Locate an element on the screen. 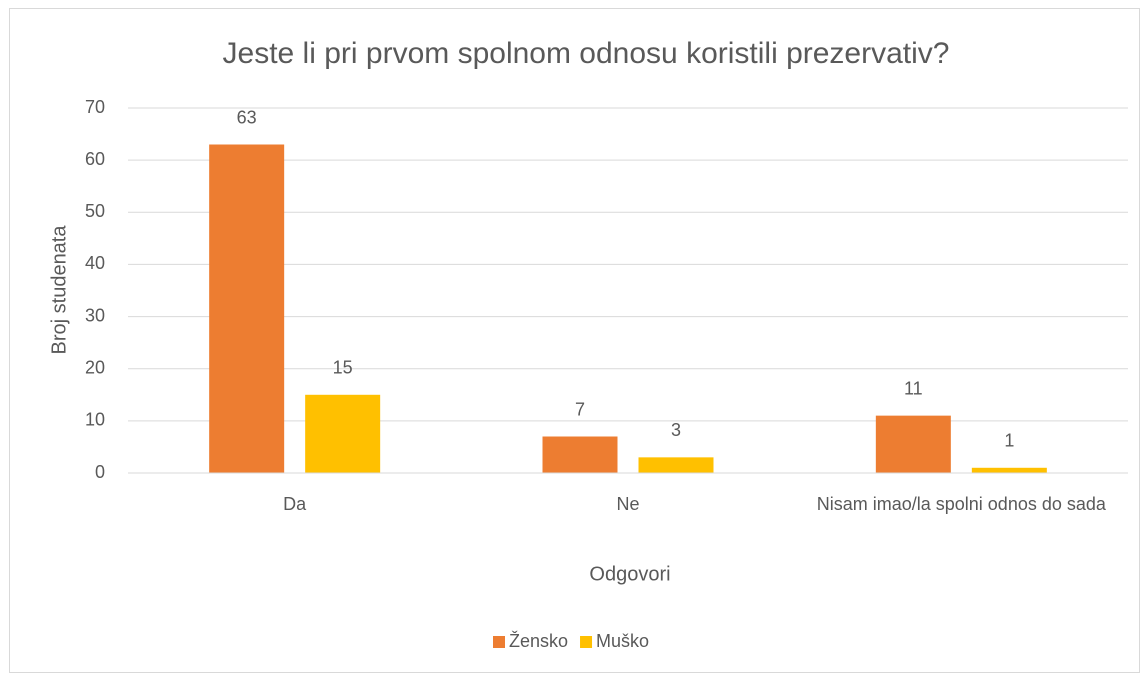  x-tick-label-box: Ne is located at coordinates (628, 504).